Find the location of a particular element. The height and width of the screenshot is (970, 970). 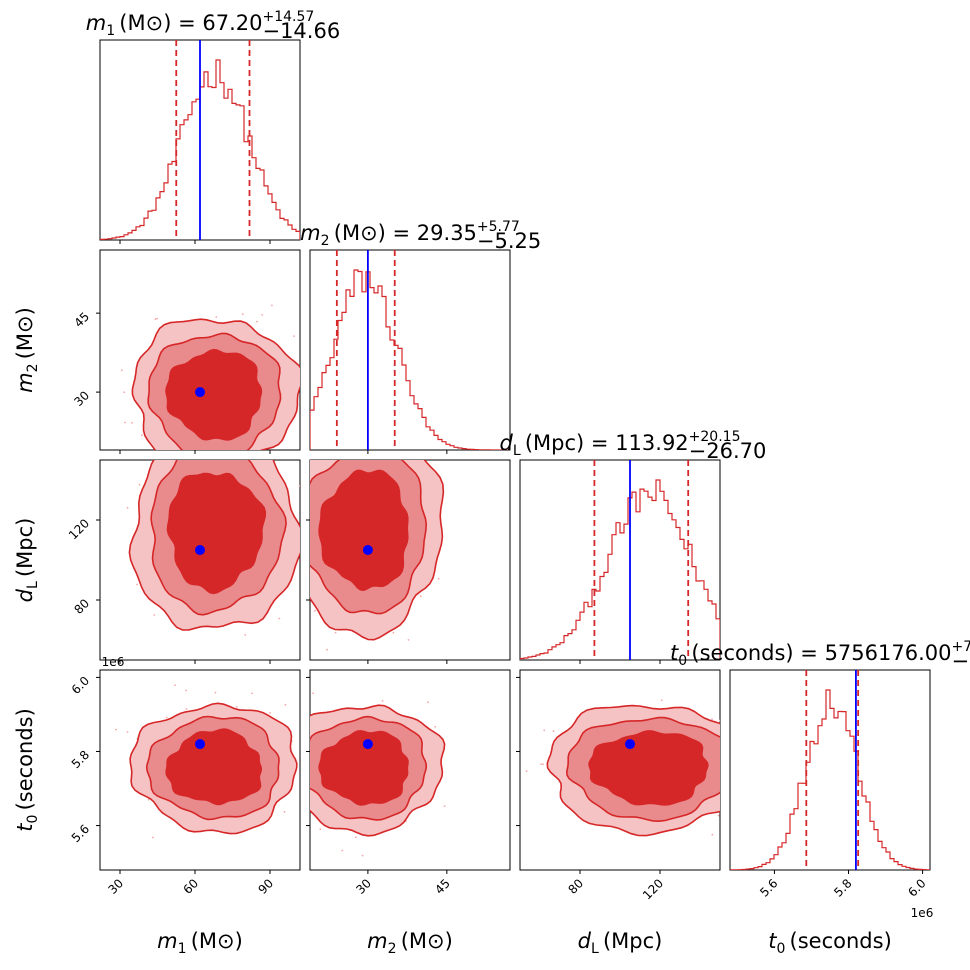

y-axis-label-t0: t0 (seconds) is located at coordinates (27, 770).